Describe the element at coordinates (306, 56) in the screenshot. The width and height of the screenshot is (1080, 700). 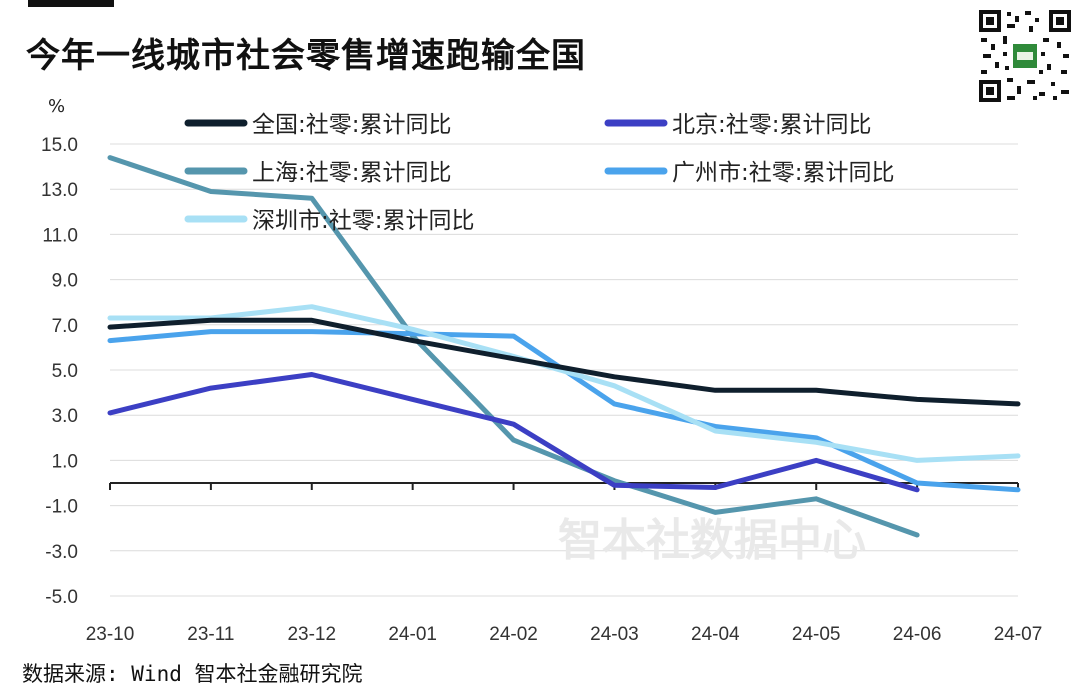
I see `chart-title: 今年一线城市社会零售增速跑输全国` at that location.